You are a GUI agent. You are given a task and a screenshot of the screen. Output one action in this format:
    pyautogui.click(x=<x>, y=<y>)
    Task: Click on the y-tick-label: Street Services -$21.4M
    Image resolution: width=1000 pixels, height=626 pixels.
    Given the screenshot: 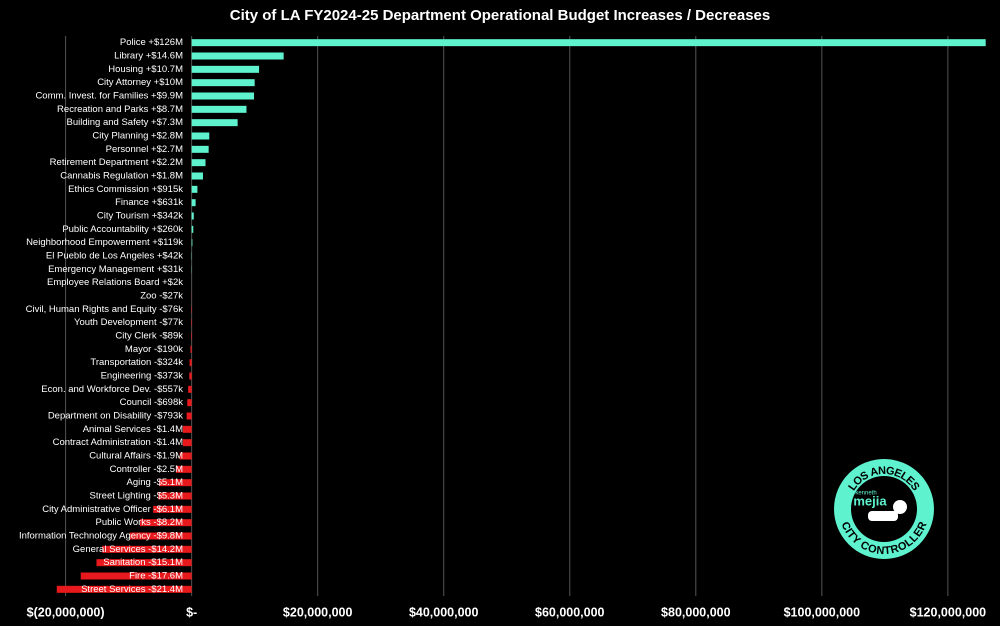 What is the action you would take?
    pyautogui.click(x=132, y=589)
    